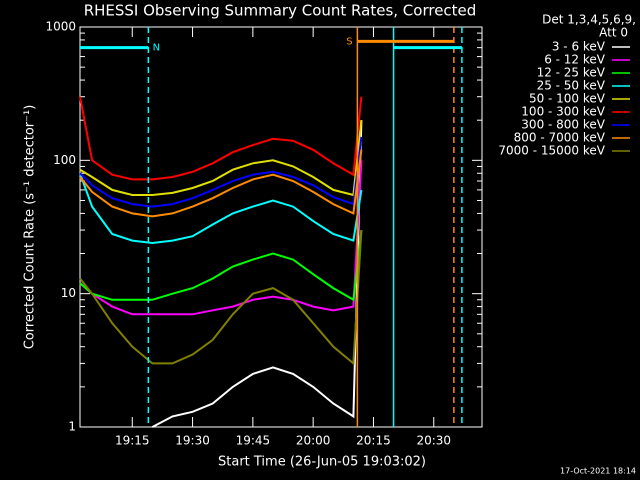  What do you see at coordinates (253, 441) in the screenshot?
I see `x-tick-label: 19:45` at bounding box center [253, 441].